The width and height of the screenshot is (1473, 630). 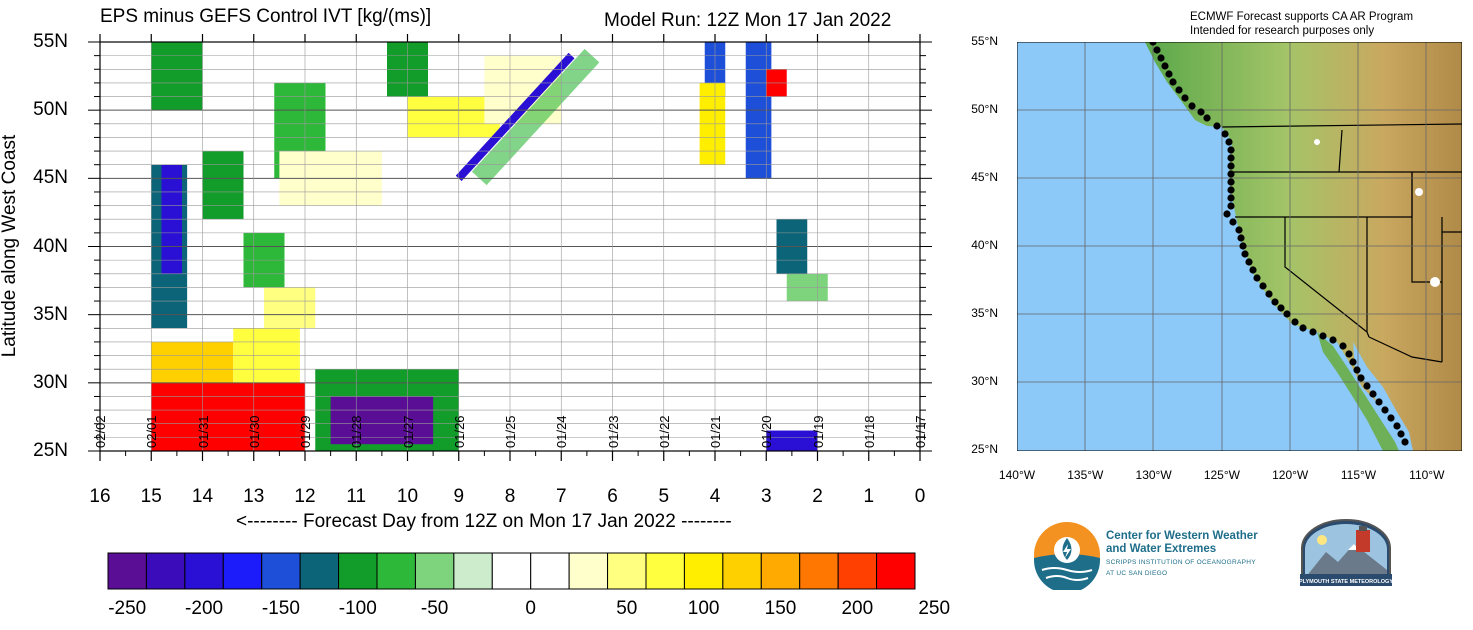 I want to click on y-tick-label: 30N, so click(x=50, y=382).